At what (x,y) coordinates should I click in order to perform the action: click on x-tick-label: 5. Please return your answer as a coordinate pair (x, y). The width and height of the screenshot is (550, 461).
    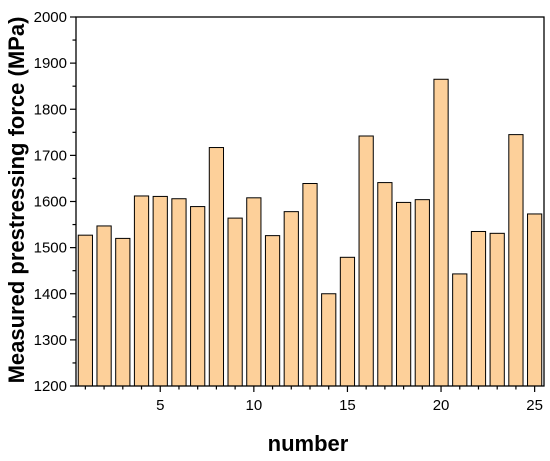
    Looking at the image, I should click on (160, 405).